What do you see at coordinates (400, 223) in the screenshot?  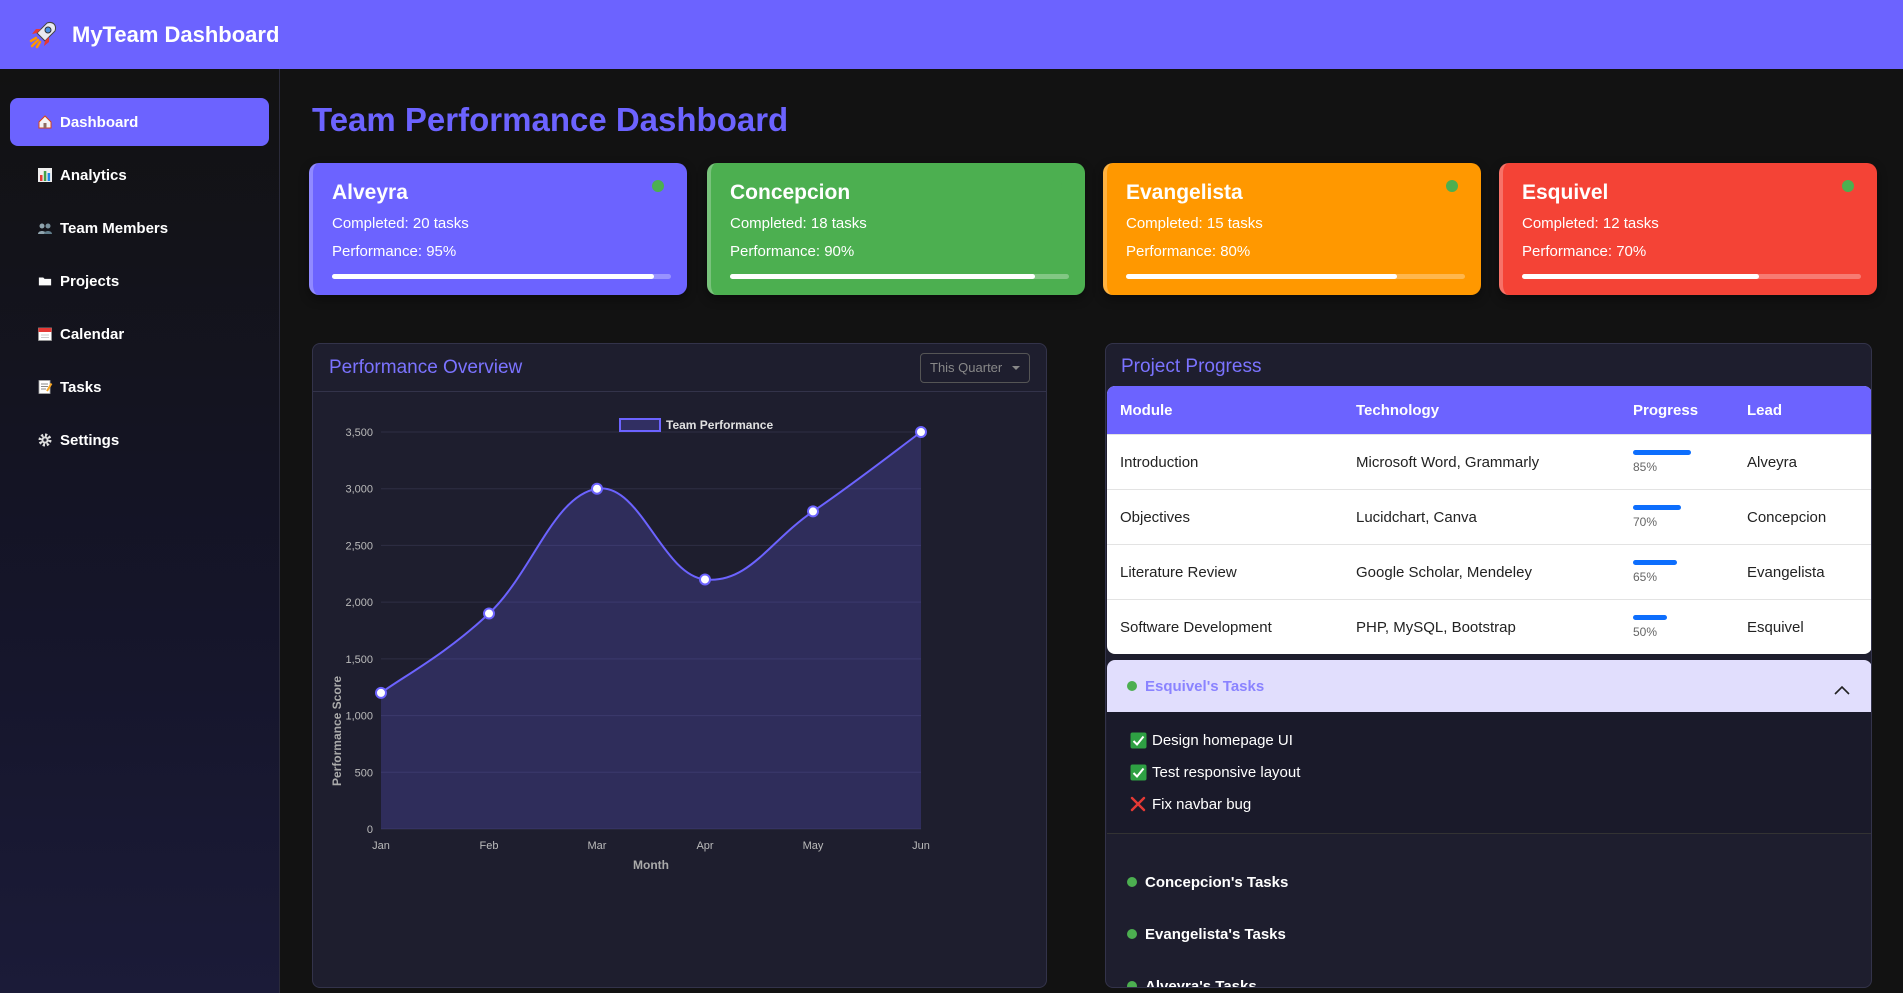 I see `member-completed: Completed: 20 tasks` at bounding box center [400, 223].